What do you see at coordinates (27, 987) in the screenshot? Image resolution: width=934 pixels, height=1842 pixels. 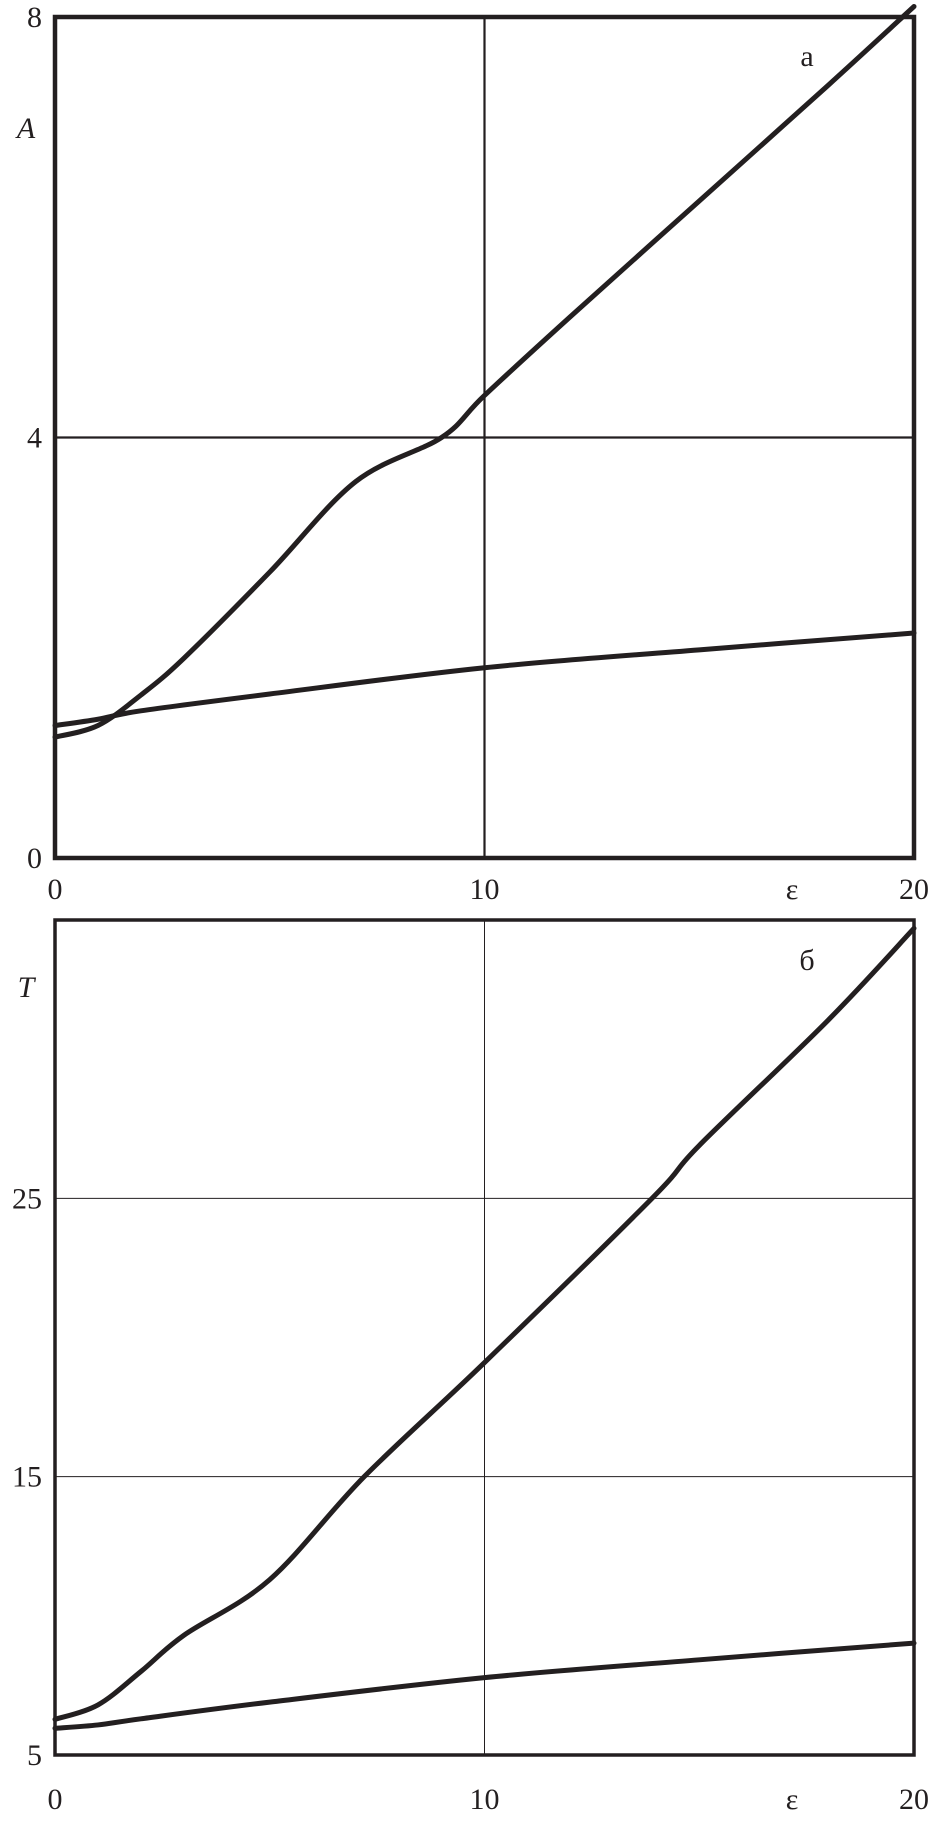 I see `y-axis-label: T` at bounding box center [27, 987].